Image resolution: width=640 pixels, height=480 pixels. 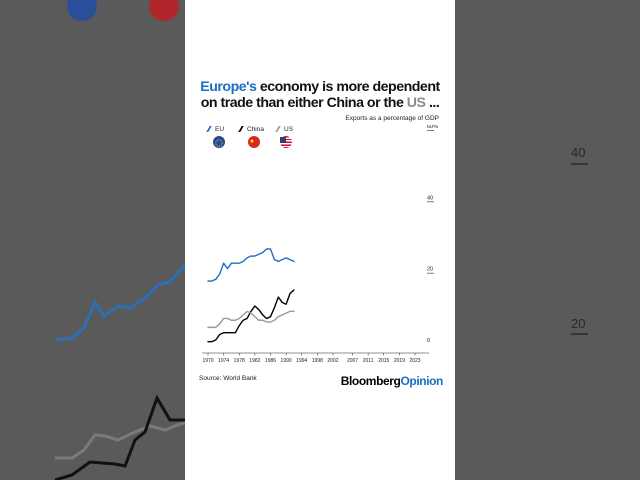 I want to click on legend-eu-label: EU, so click(x=220, y=129).